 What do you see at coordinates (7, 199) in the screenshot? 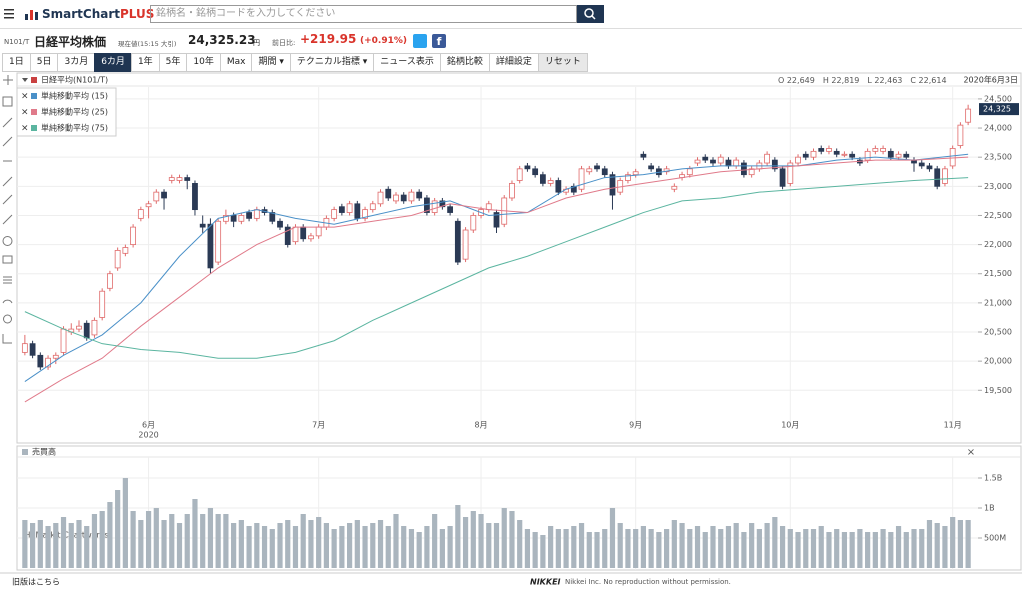
I see `channel-tool` at bounding box center [7, 199].